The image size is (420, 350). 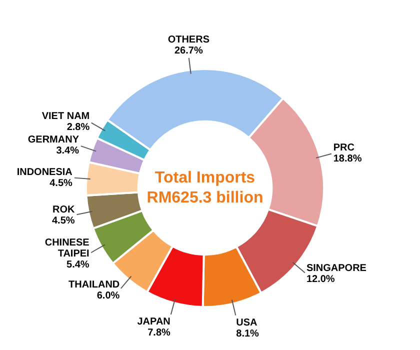 What do you see at coordinates (78, 128) in the screenshot?
I see `data-label: 2.8%` at bounding box center [78, 128].